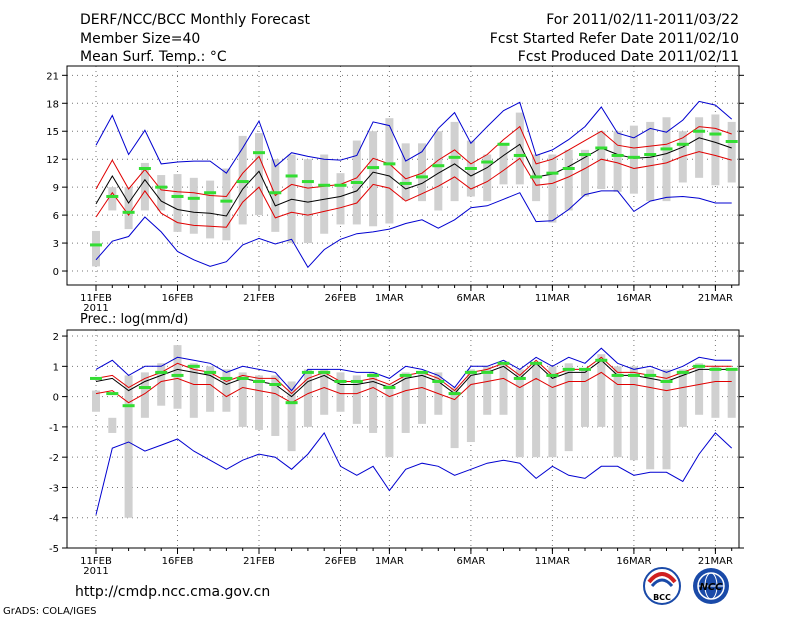 This screenshot has height=622, width=800. What do you see at coordinates (56, 188) in the screenshot?
I see `y-tick-label: 9` at bounding box center [56, 188].